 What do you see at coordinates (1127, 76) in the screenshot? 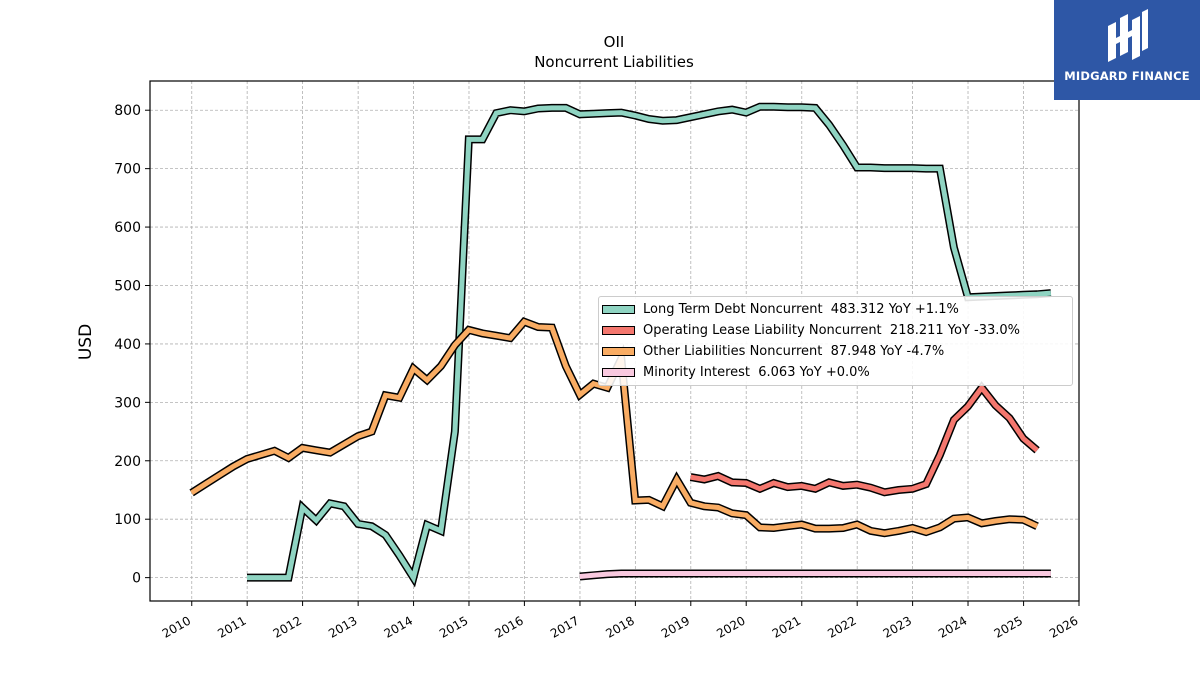
I see `brand-name: MIDGARD FINANCE` at bounding box center [1127, 76].